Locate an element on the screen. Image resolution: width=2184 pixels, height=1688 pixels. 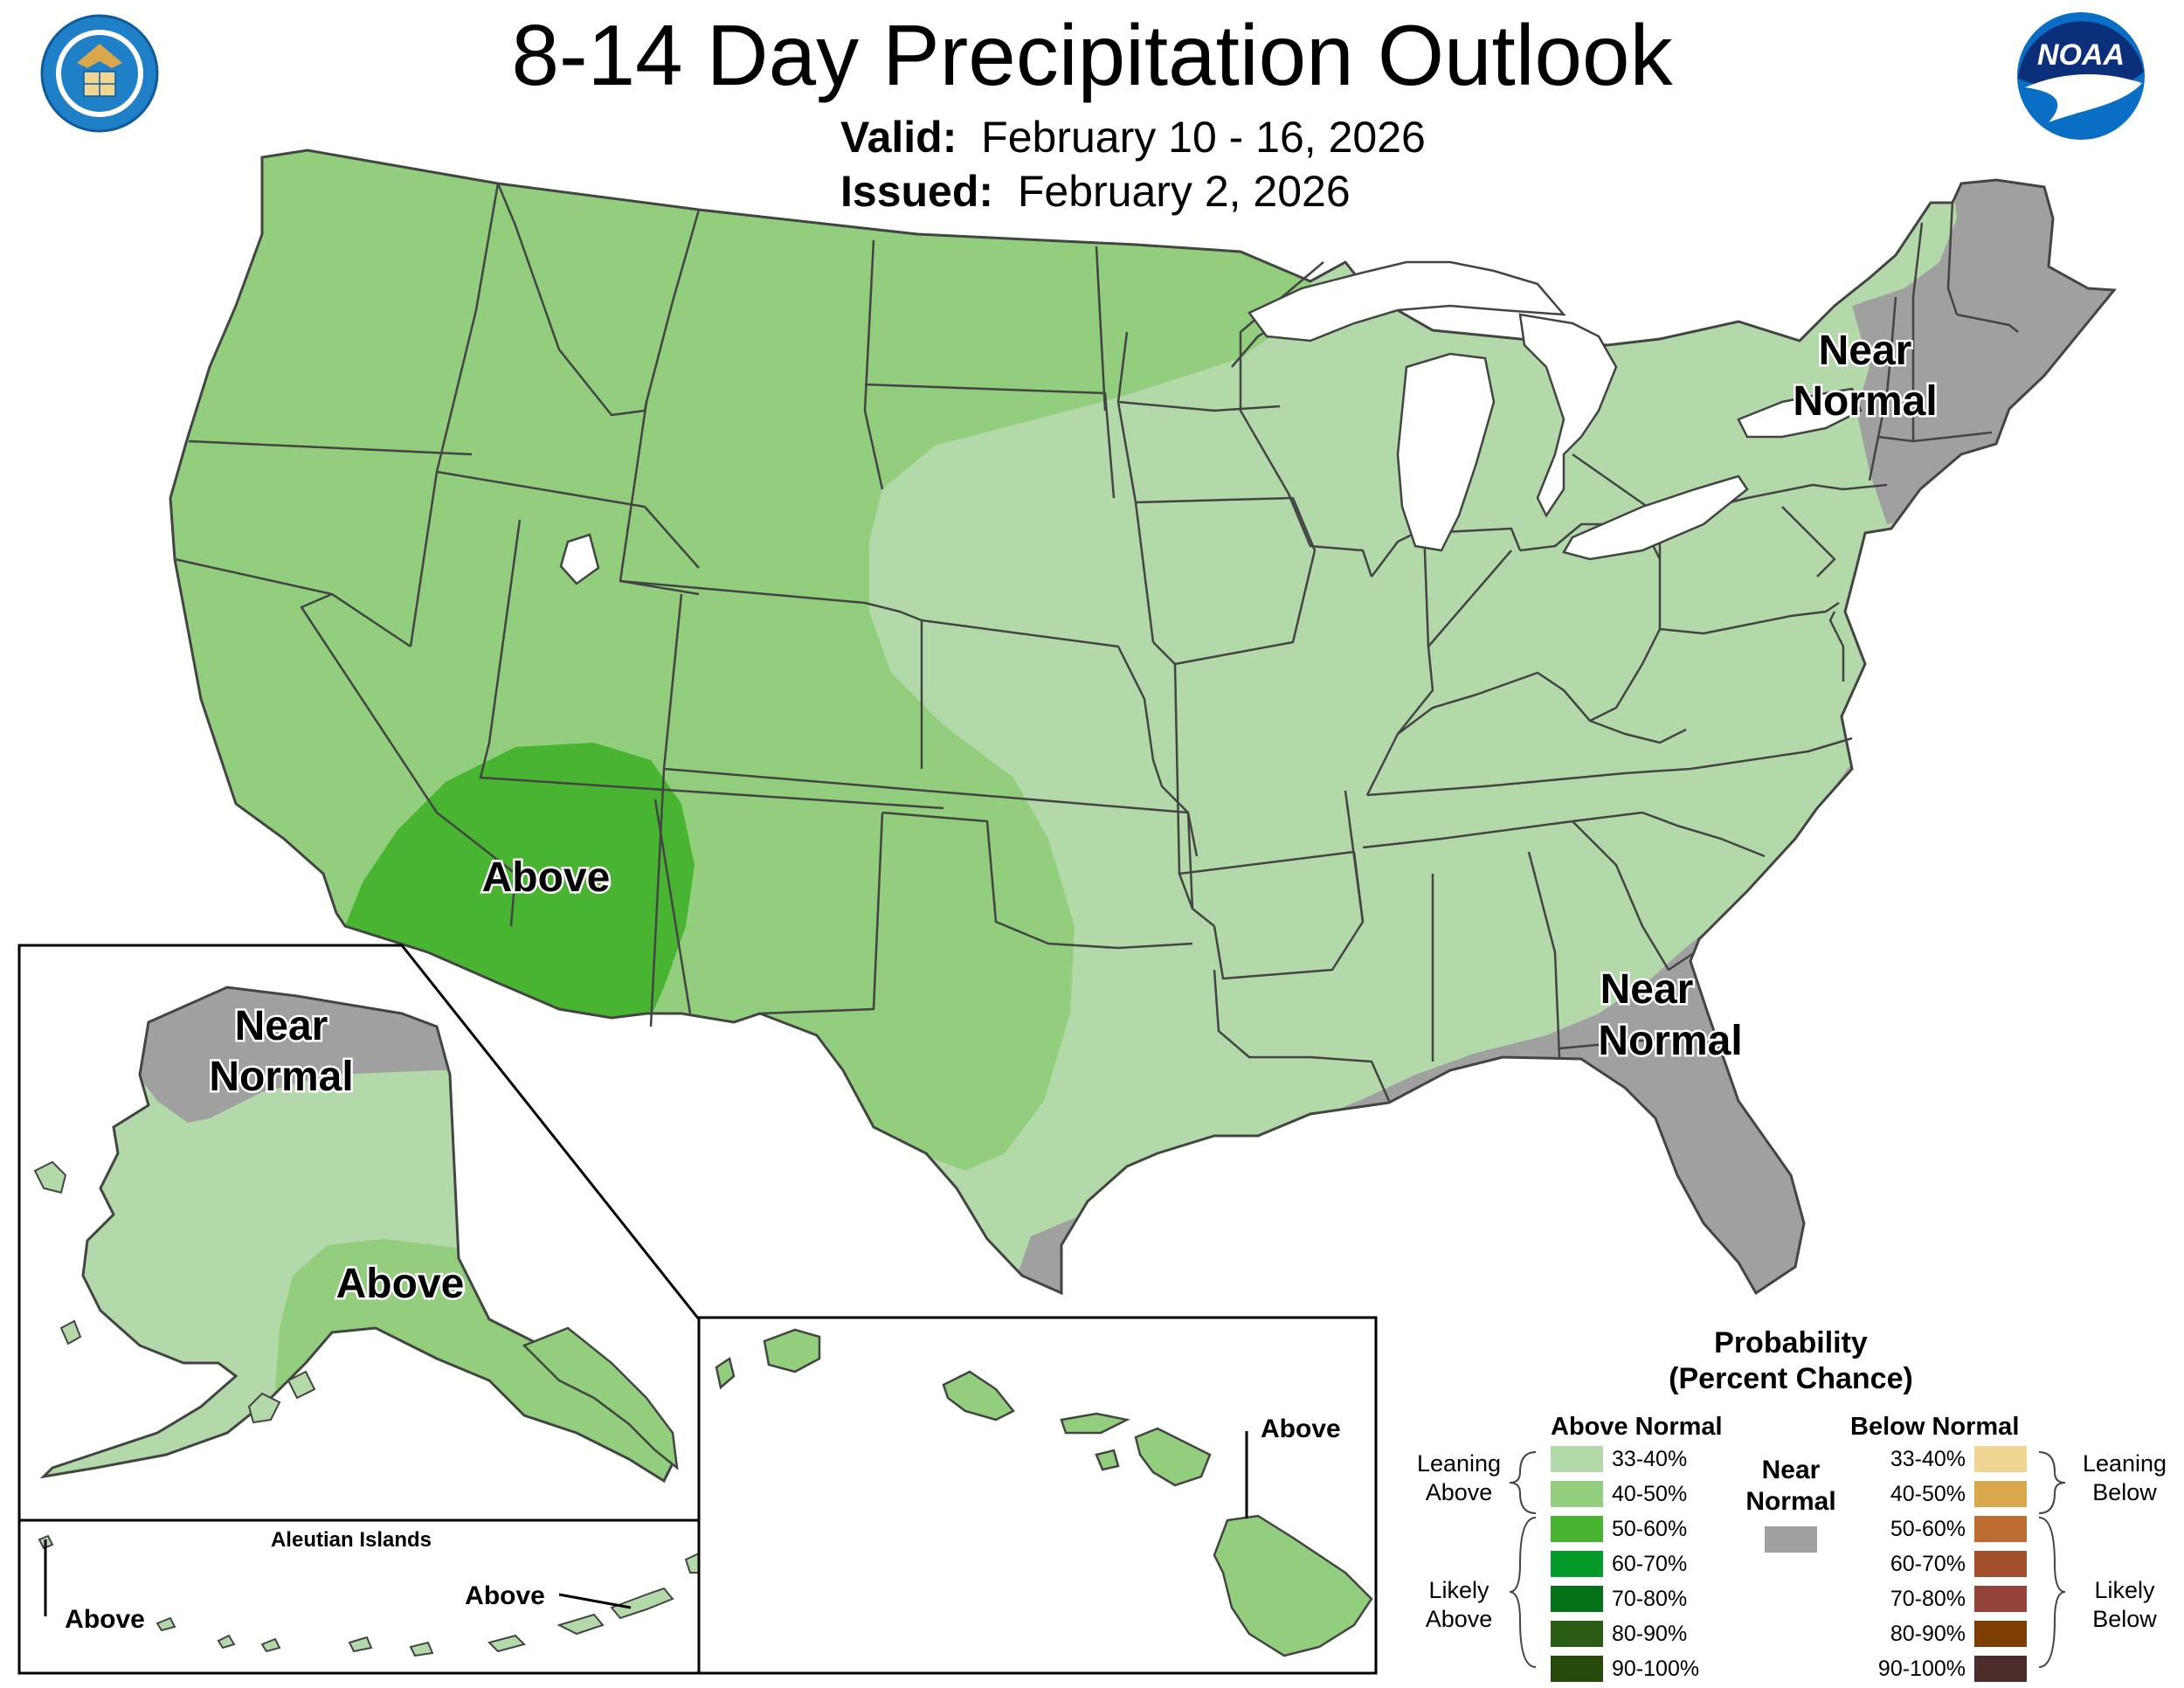
noaa-logo-icon: NOAA is located at coordinates (2081, 76).